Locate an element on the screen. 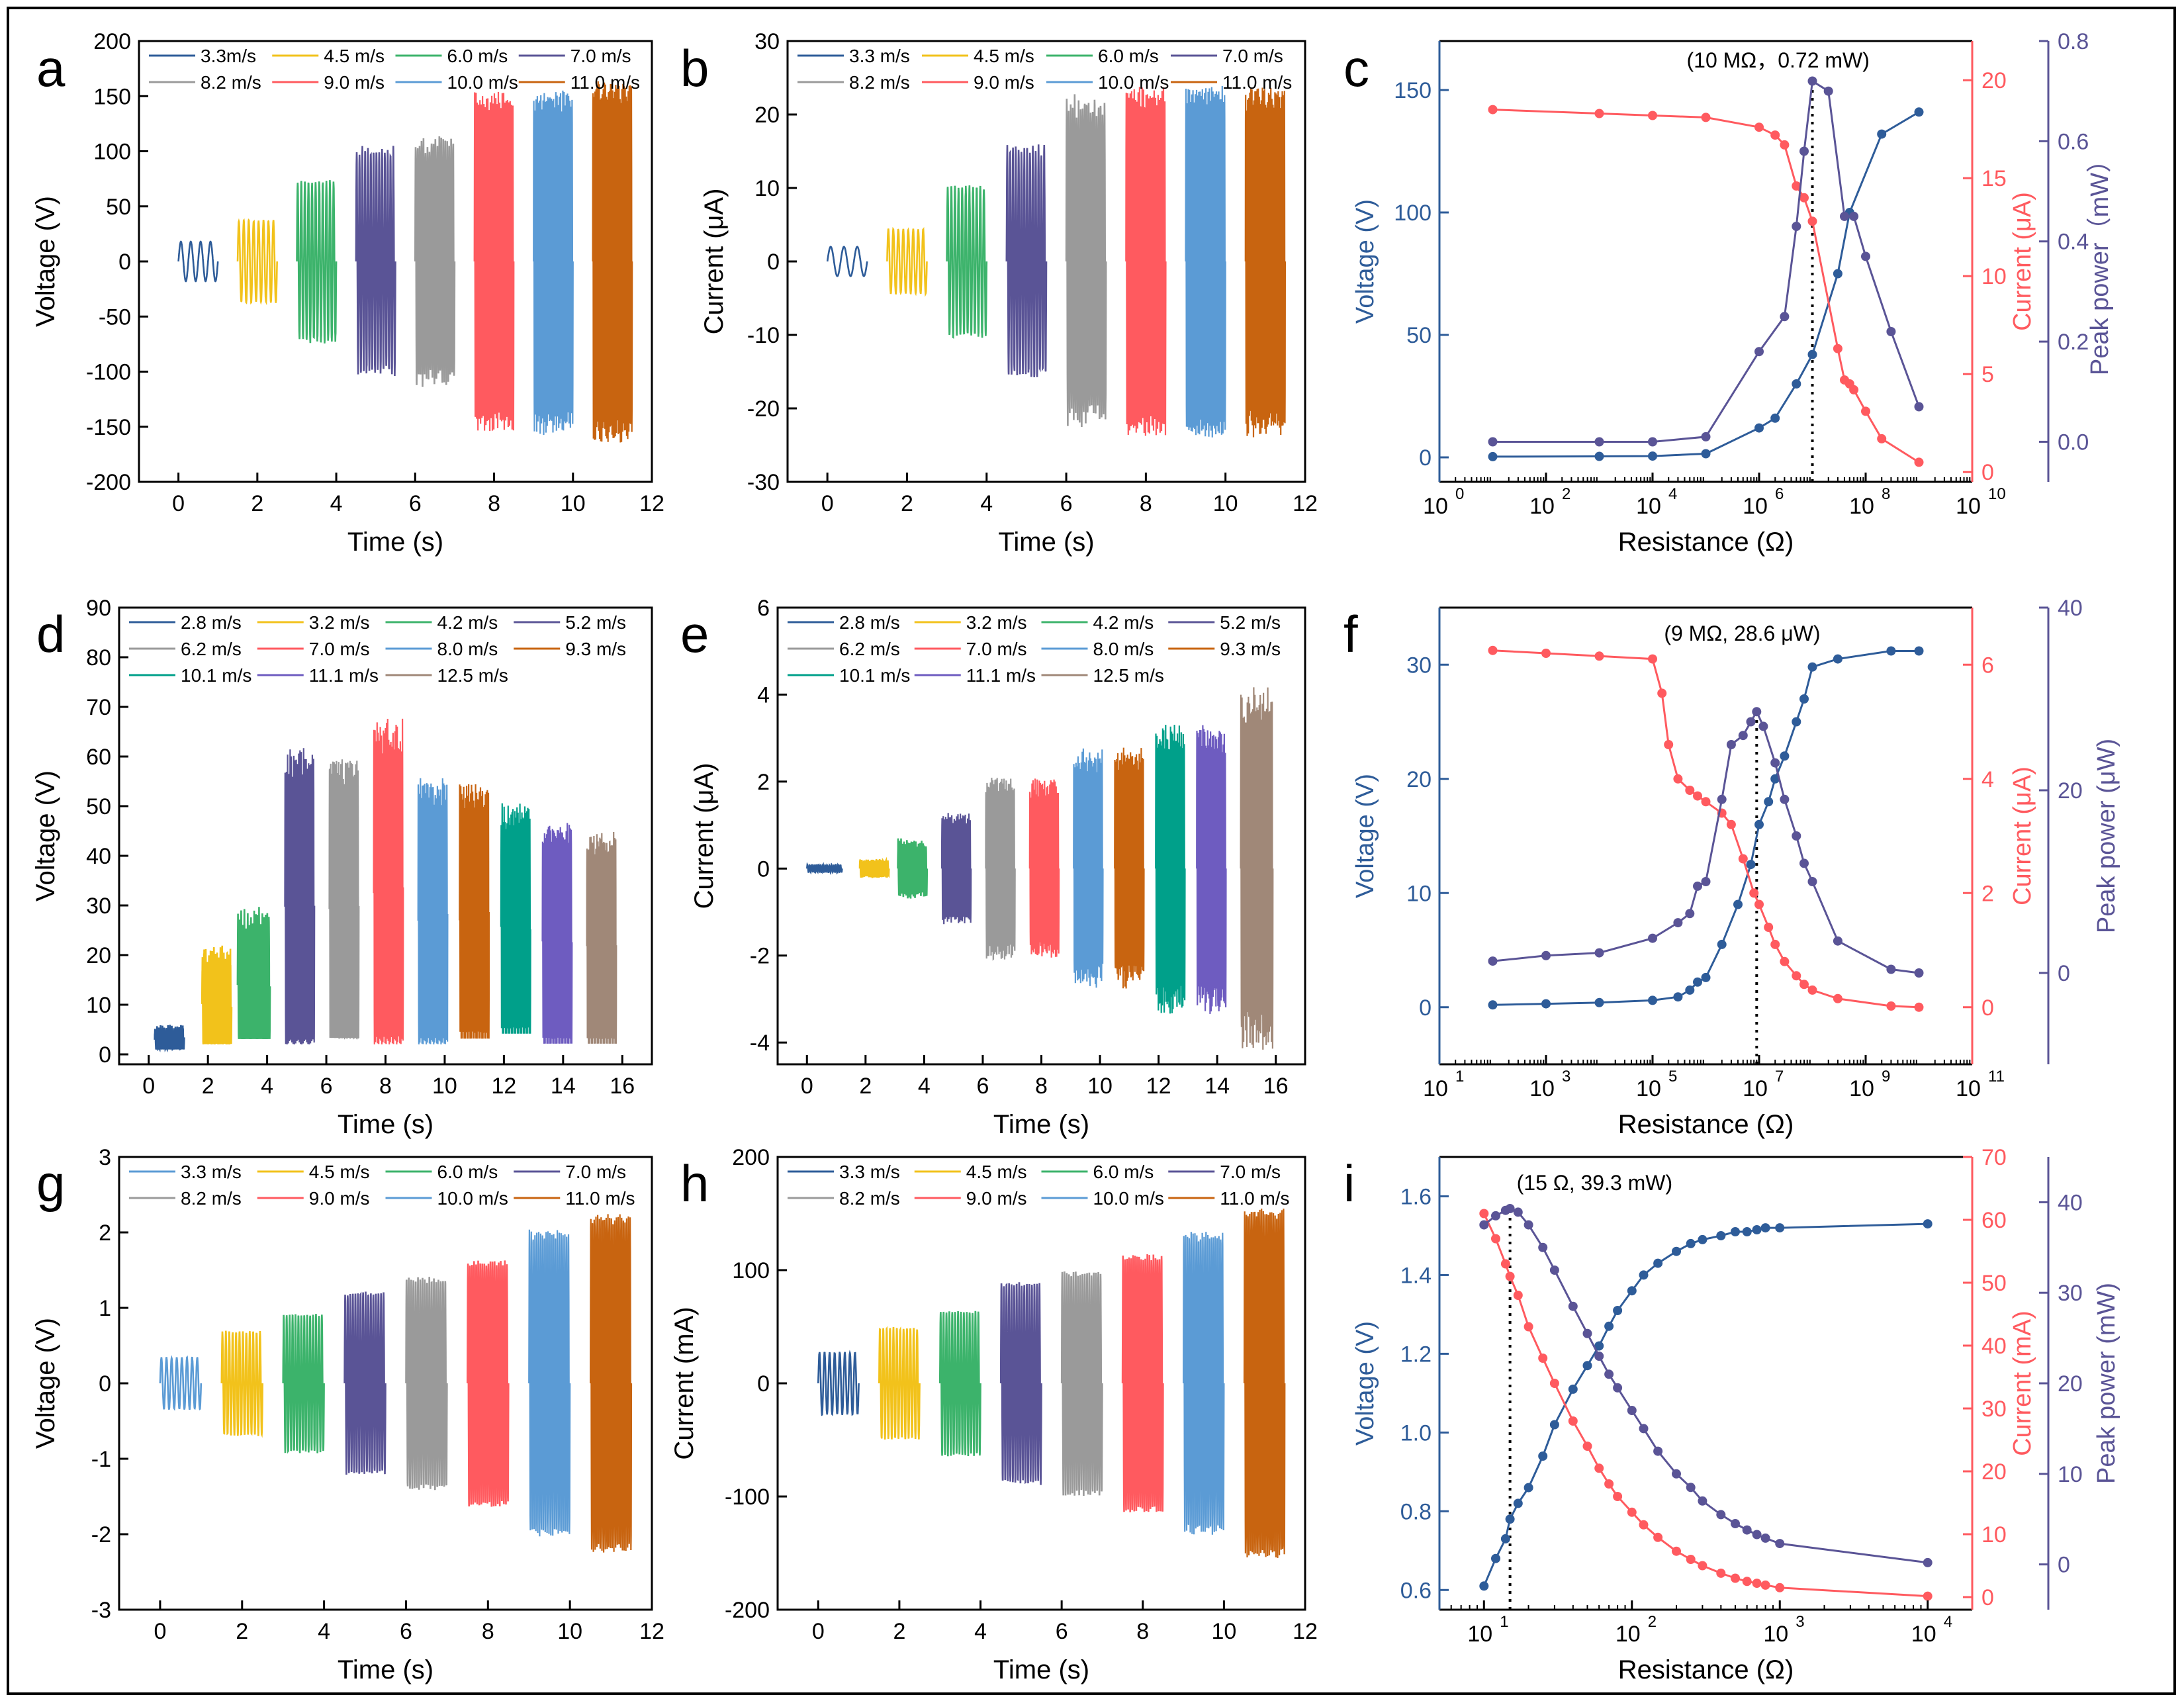 This screenshot has width=2184, height=1703. x-tick-exponent: 3 is located at coordinates (1566, 1076).